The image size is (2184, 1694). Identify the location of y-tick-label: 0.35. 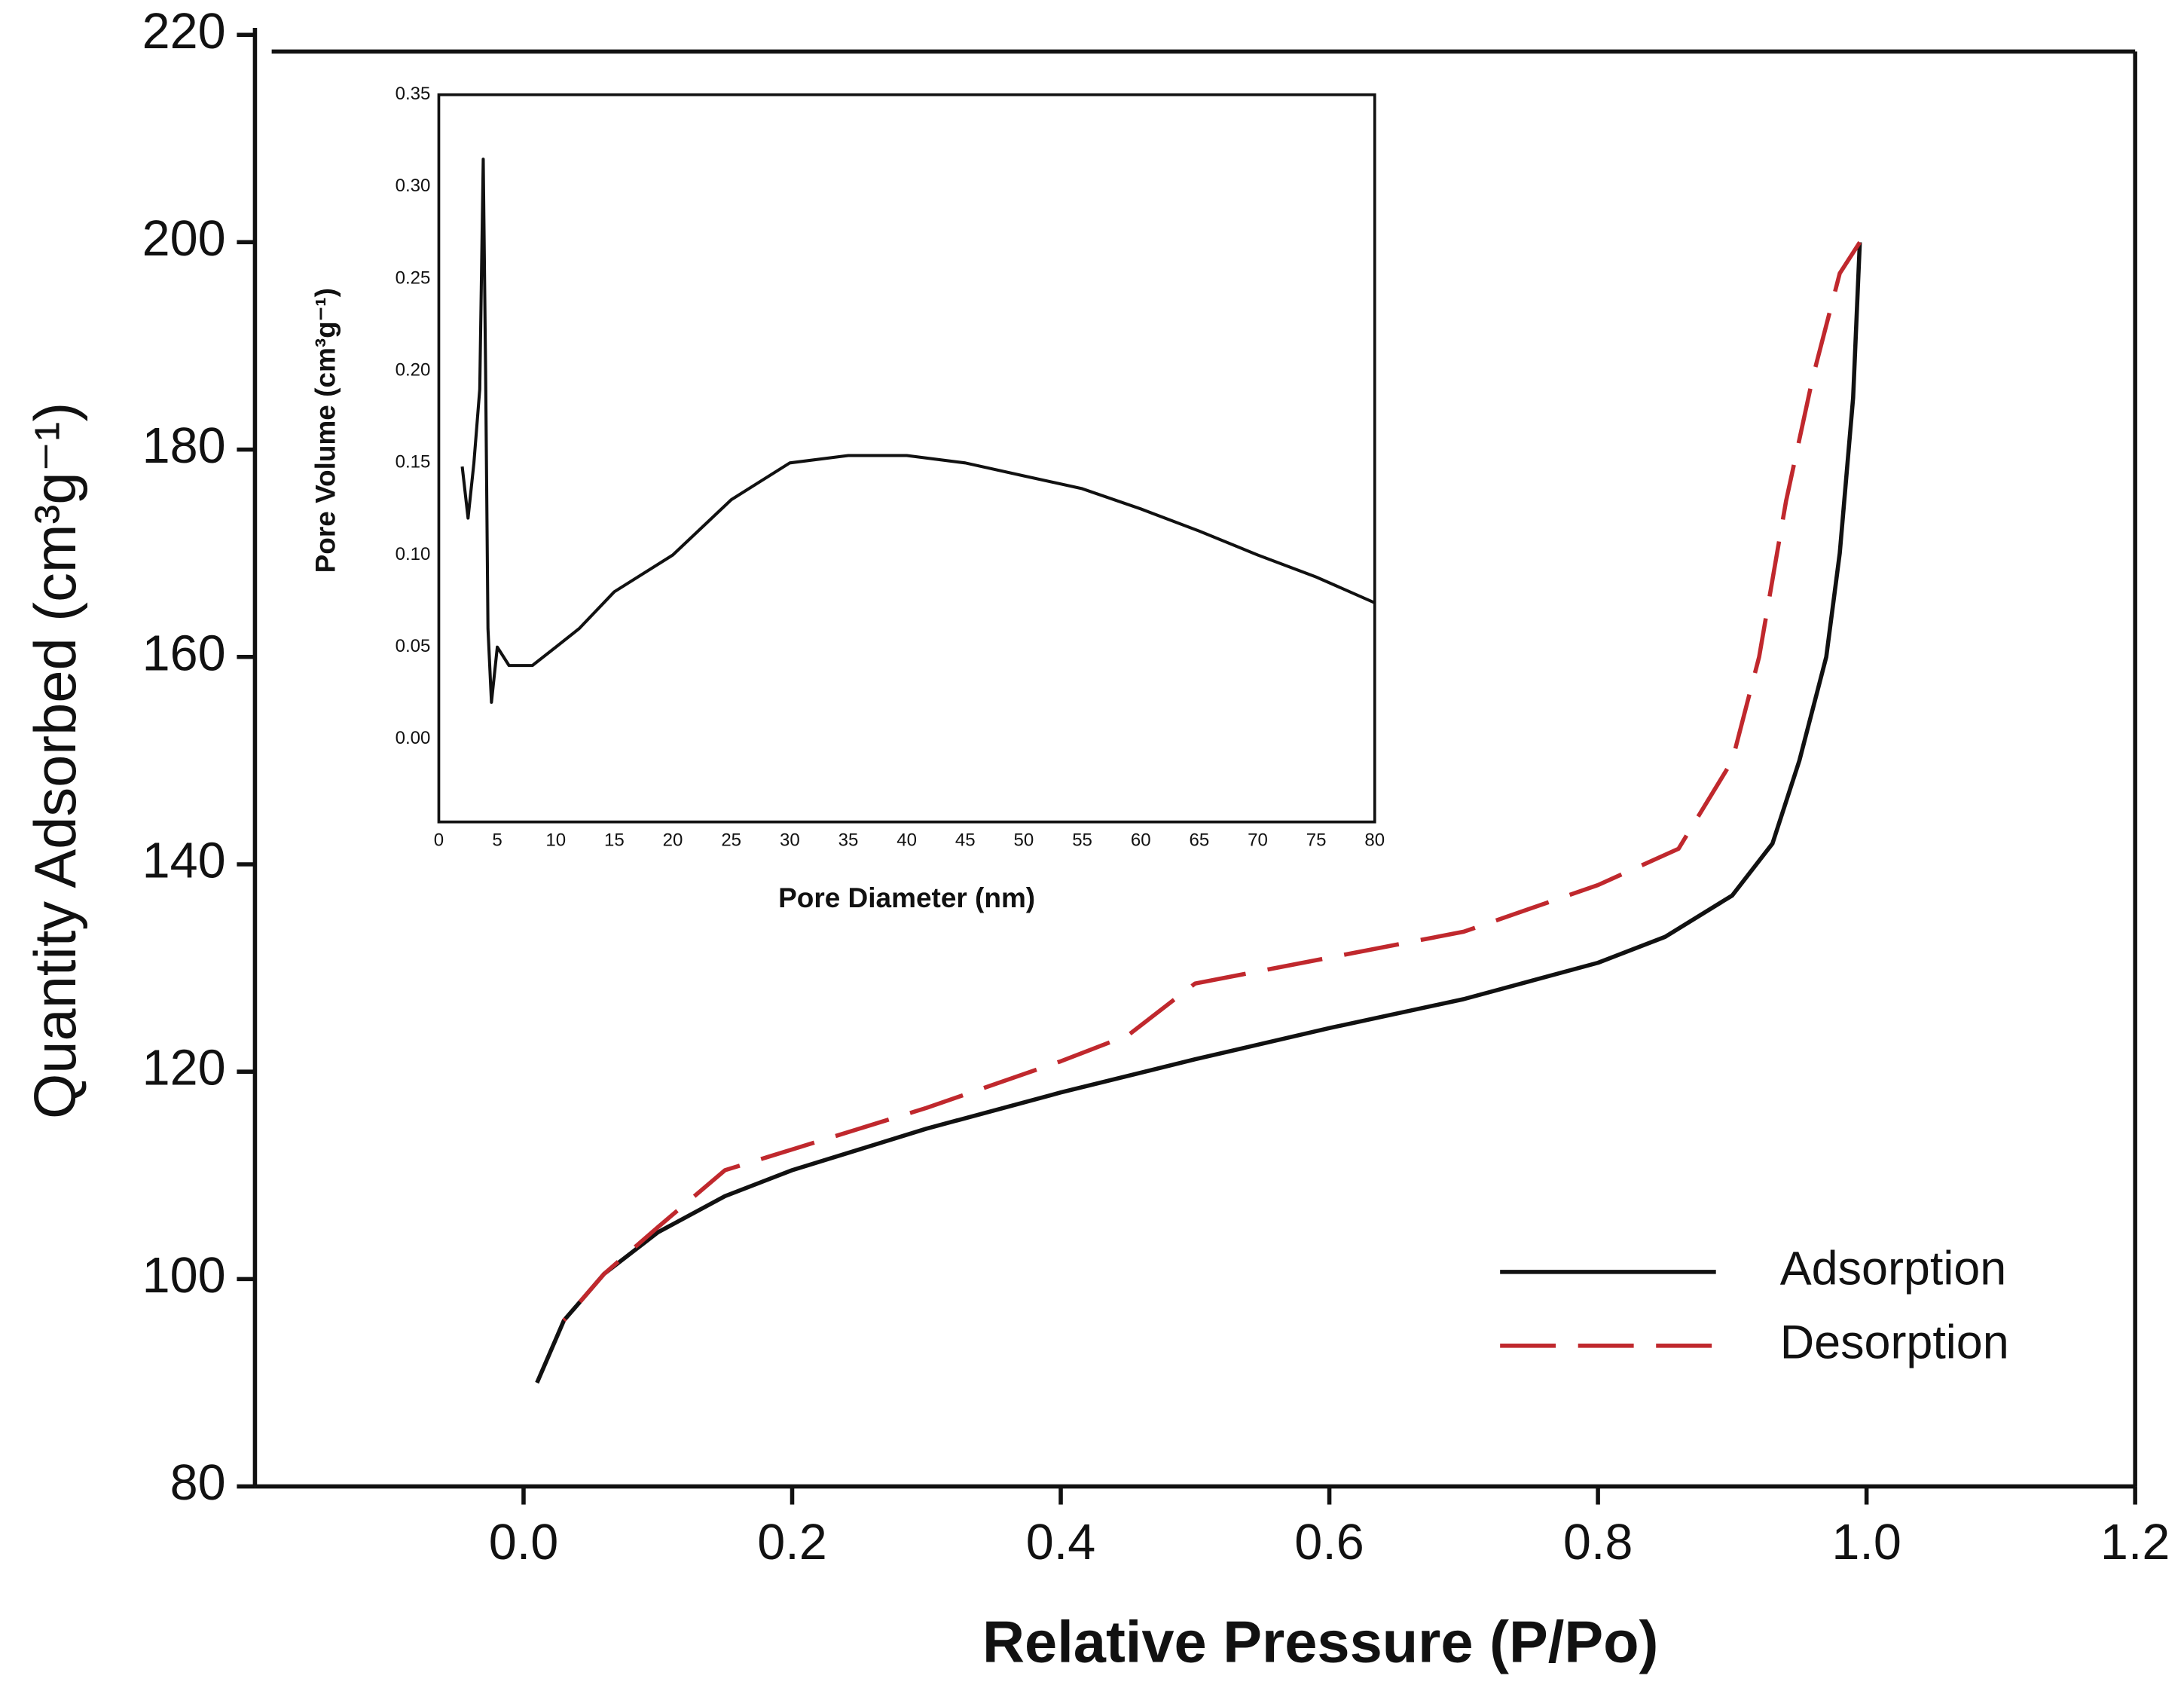
(413, 94).